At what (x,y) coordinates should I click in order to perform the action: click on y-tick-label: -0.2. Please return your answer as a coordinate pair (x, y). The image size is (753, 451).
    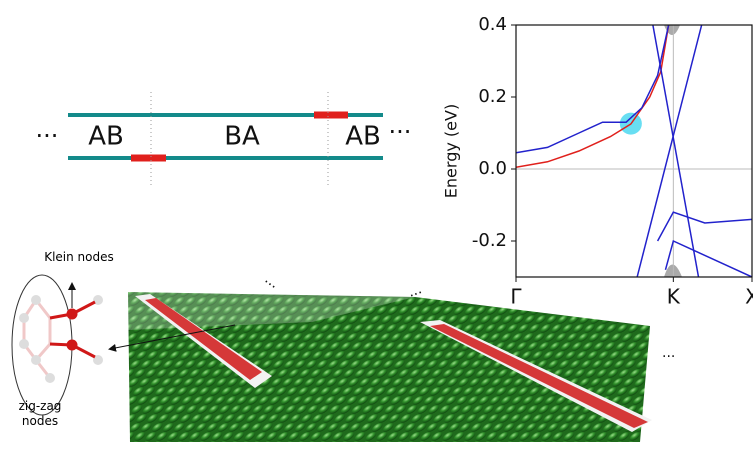
    Looking at the image, I should click on (489, 240).